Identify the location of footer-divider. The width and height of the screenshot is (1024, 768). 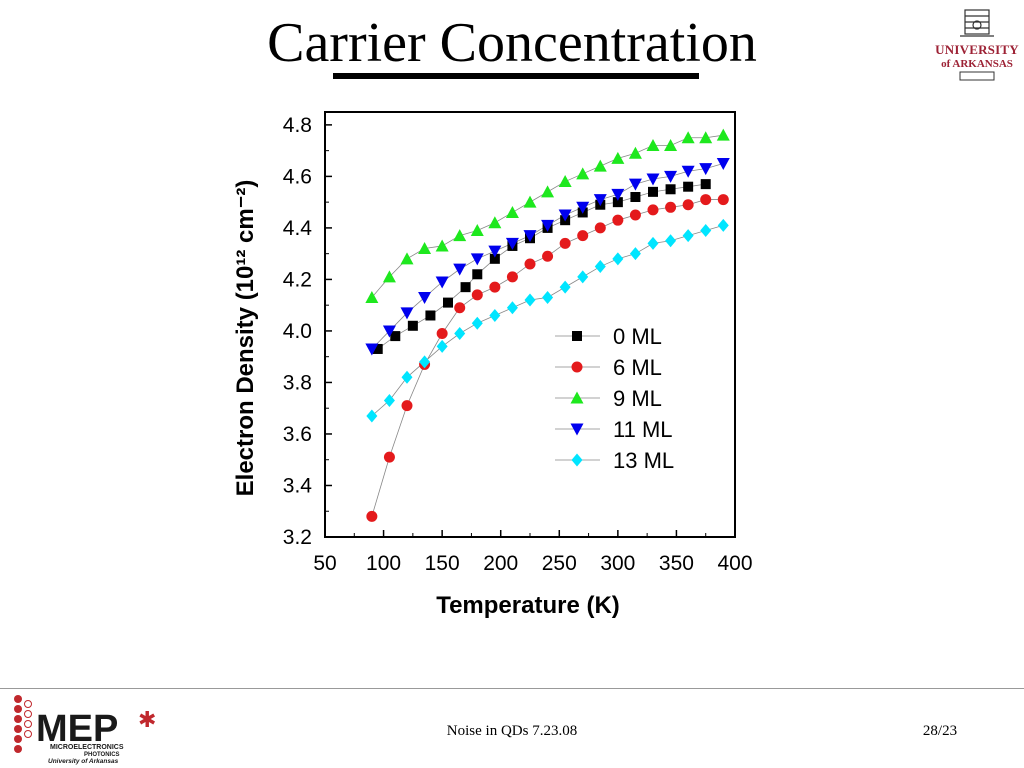
(512, 688).